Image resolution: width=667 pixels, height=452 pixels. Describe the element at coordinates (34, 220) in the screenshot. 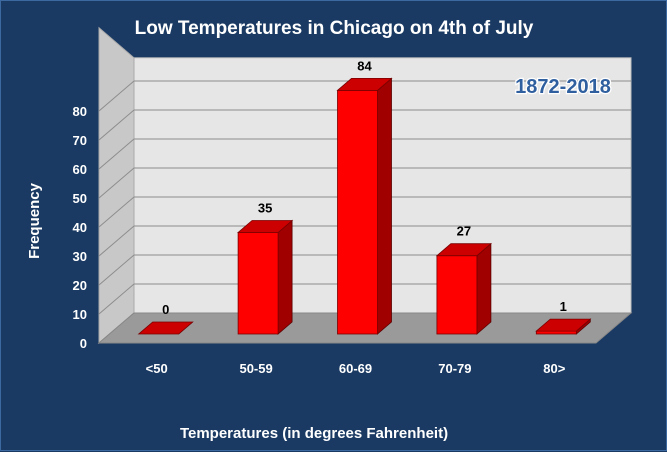

I see `y-axis-title: Frequency` at that location.